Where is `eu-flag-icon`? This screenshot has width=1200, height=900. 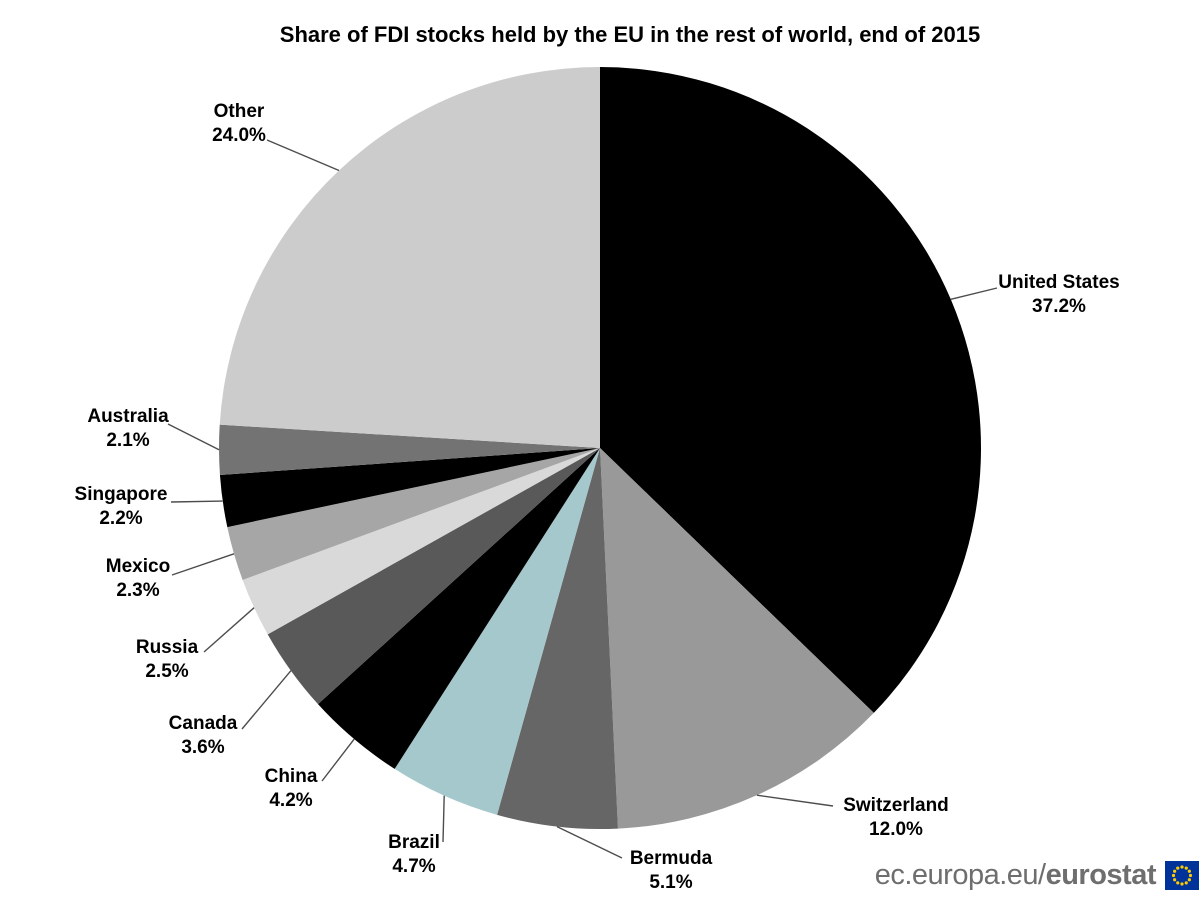
eu-flag-icon is located at coordinates (1182, 875).